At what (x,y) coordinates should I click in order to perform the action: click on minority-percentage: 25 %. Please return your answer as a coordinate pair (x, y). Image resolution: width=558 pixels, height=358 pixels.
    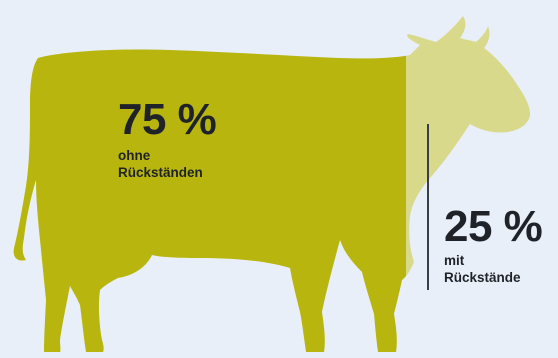
    Looking at the image, I should click on (493, 226).